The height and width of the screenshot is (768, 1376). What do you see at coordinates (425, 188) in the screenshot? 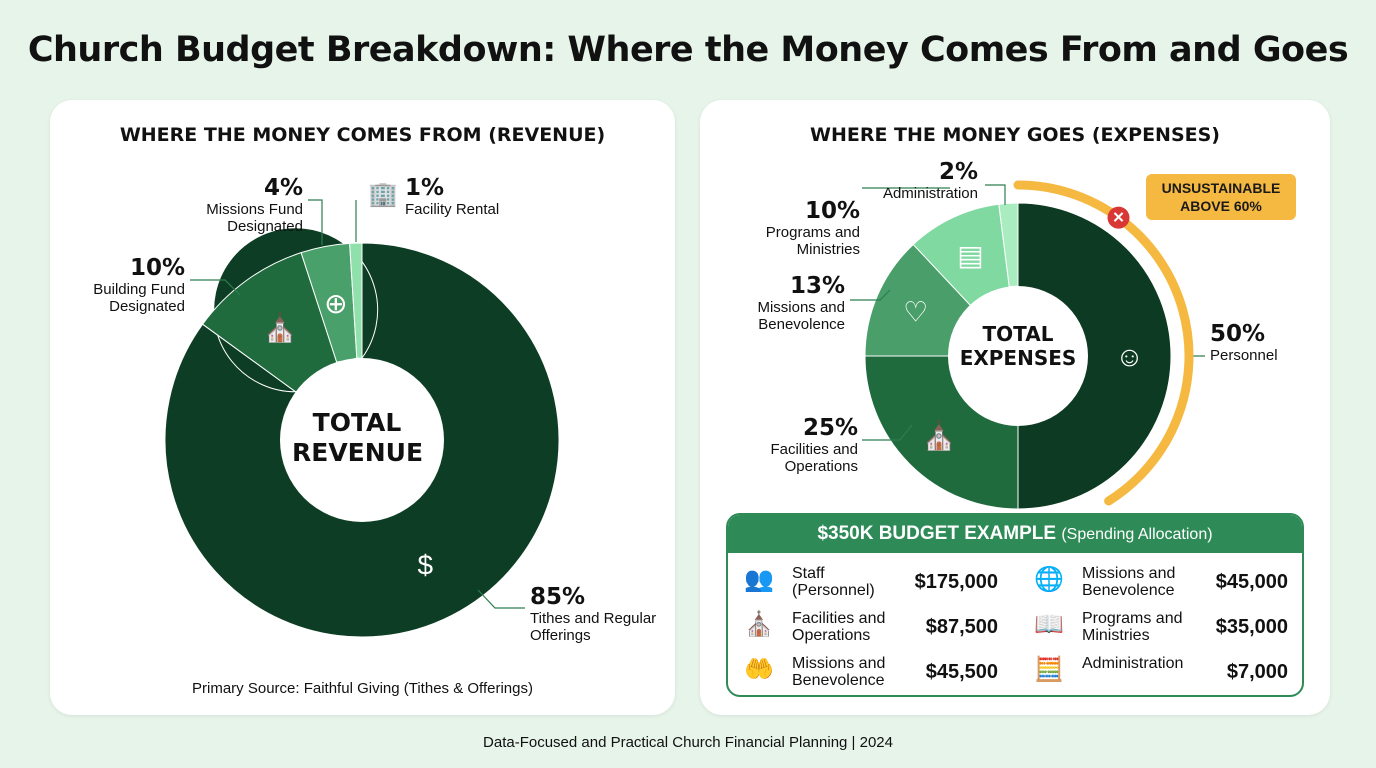
I see `pct: 1%` at bounding box center [425, 188].